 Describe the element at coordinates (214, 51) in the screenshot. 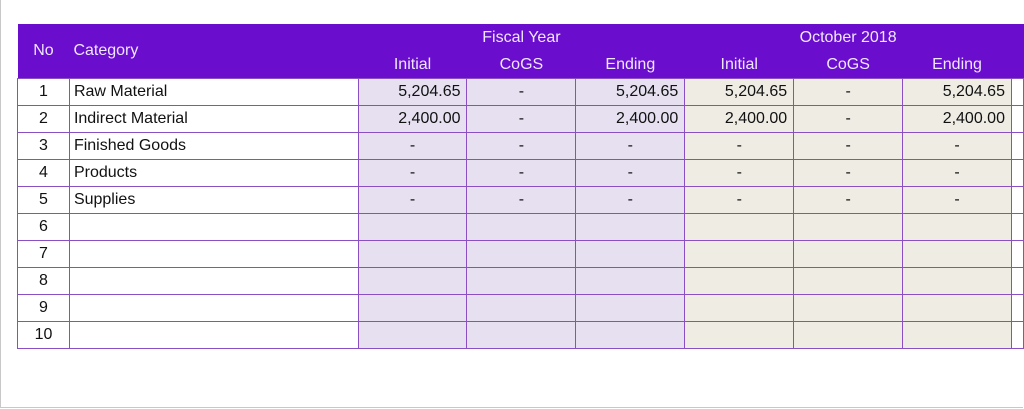

I see `header-category: Category` at that location.